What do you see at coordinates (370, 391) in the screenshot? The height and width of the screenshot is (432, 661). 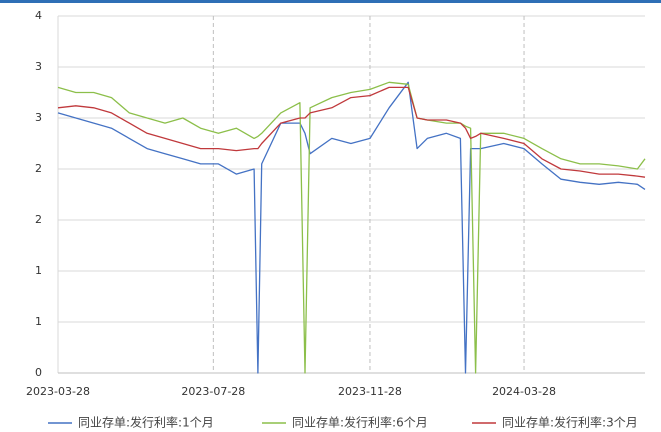 I see `x-tick-label: 2023-11-28` at bounding box center [370, 391].